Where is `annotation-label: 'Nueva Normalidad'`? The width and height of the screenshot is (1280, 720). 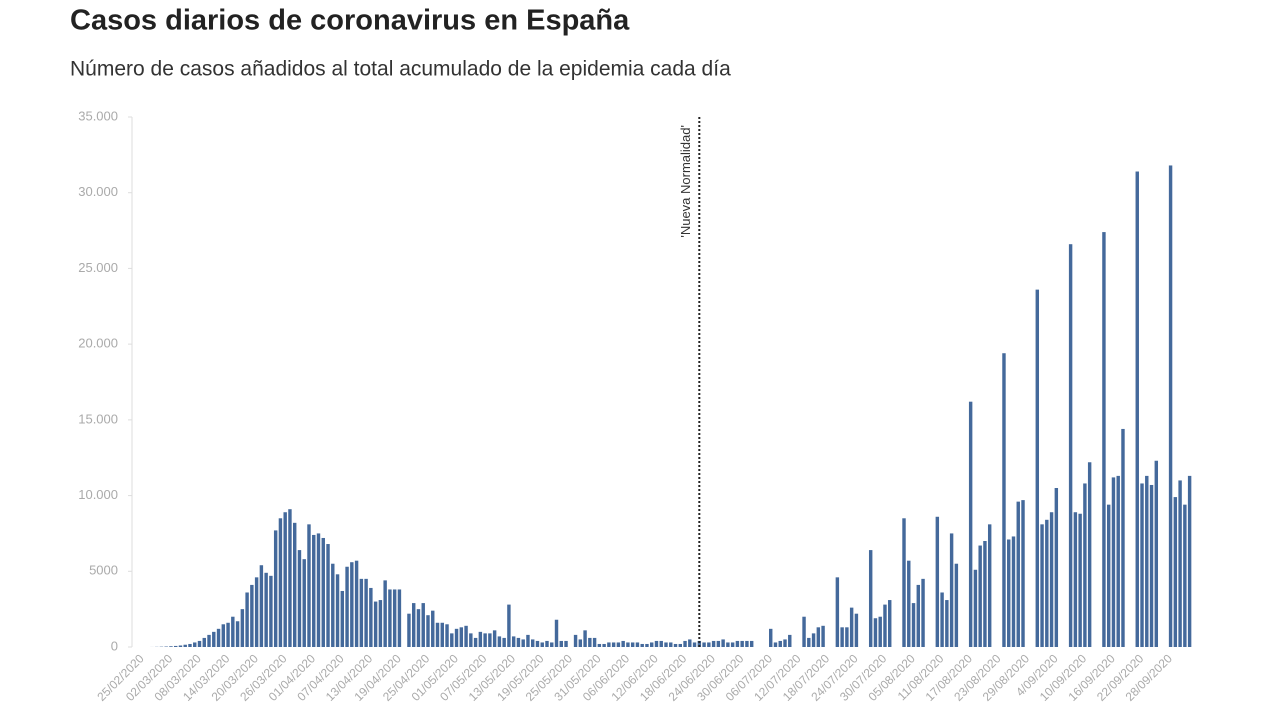
annotation-label: 'Nueva Normalidad' is located at coordinates (685, 181).